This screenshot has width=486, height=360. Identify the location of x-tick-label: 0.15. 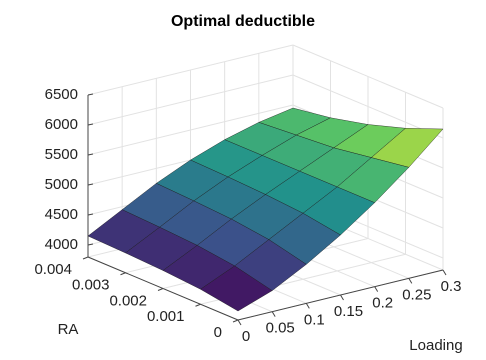
(348, 311).